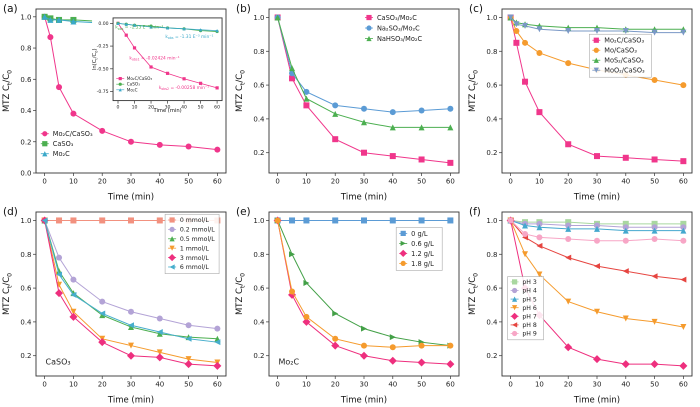 The image size is (700, 407). Describe the element at coordinates (419, 249) in the screenshot. I see `legend: 0 g/L 0.6 g/L 1.2 g/L 1.8 g/L` at that location.